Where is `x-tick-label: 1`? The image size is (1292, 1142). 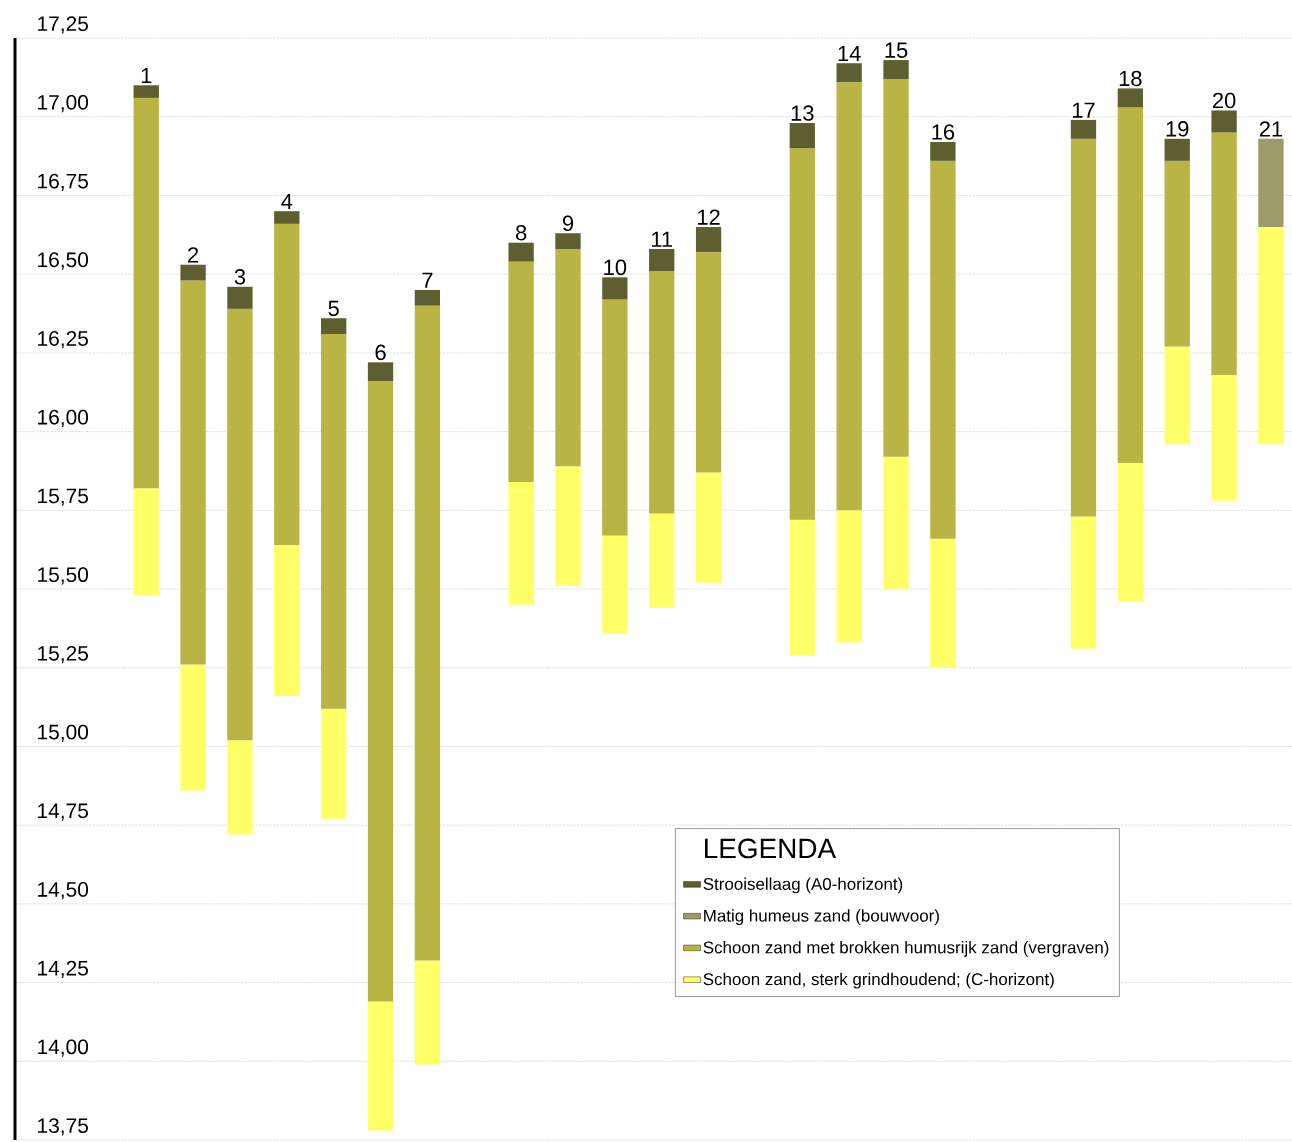 x-tick-label: 1 is located at coordinates (146, 76).